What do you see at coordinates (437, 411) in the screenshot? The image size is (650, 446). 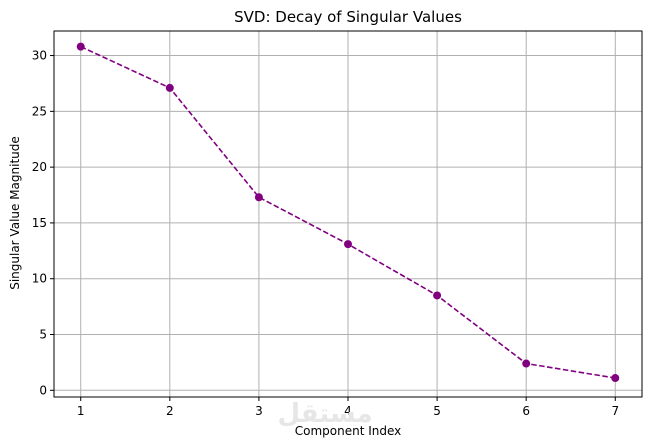 I see `x-tick-label: 5` at bounding box center [437, 411].